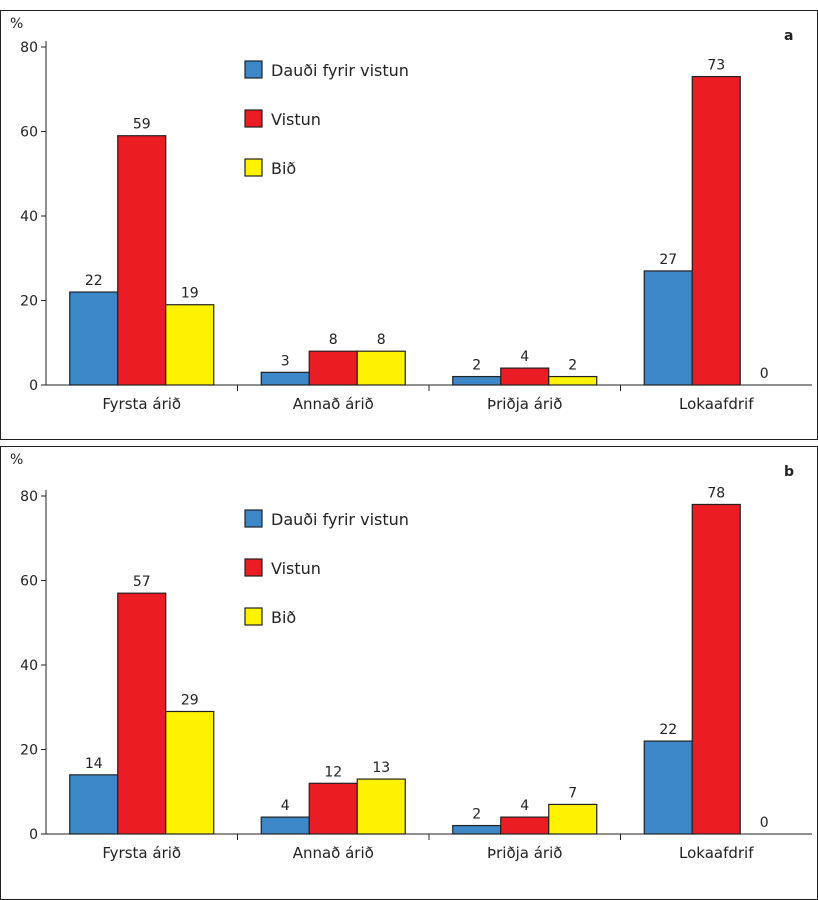 The height and width of the screenshot is (900, 818). I want to click on panel-label: a, so click(788, 36).